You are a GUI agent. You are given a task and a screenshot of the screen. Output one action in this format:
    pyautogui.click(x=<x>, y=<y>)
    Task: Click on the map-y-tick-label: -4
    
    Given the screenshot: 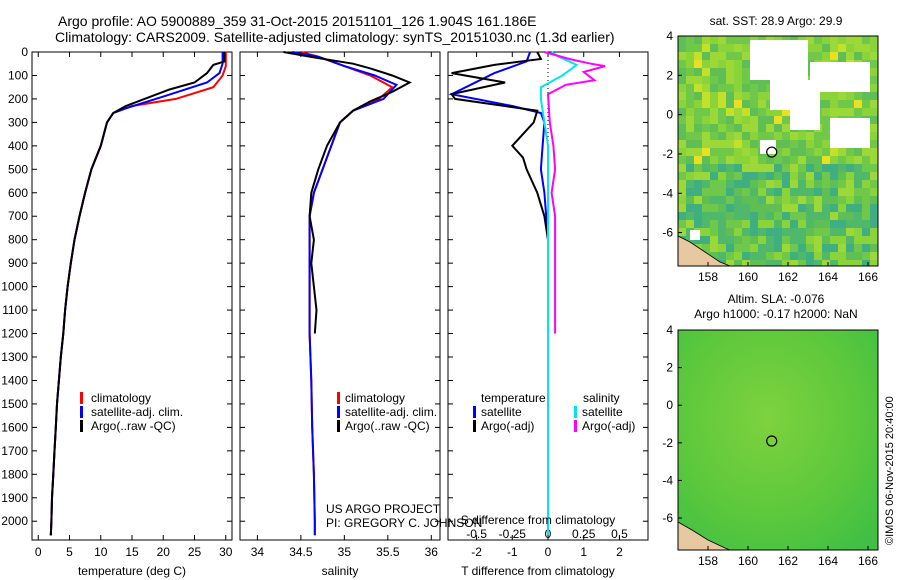 What is the action you would take?
    pyautogui.click(x=667, y=193)
    